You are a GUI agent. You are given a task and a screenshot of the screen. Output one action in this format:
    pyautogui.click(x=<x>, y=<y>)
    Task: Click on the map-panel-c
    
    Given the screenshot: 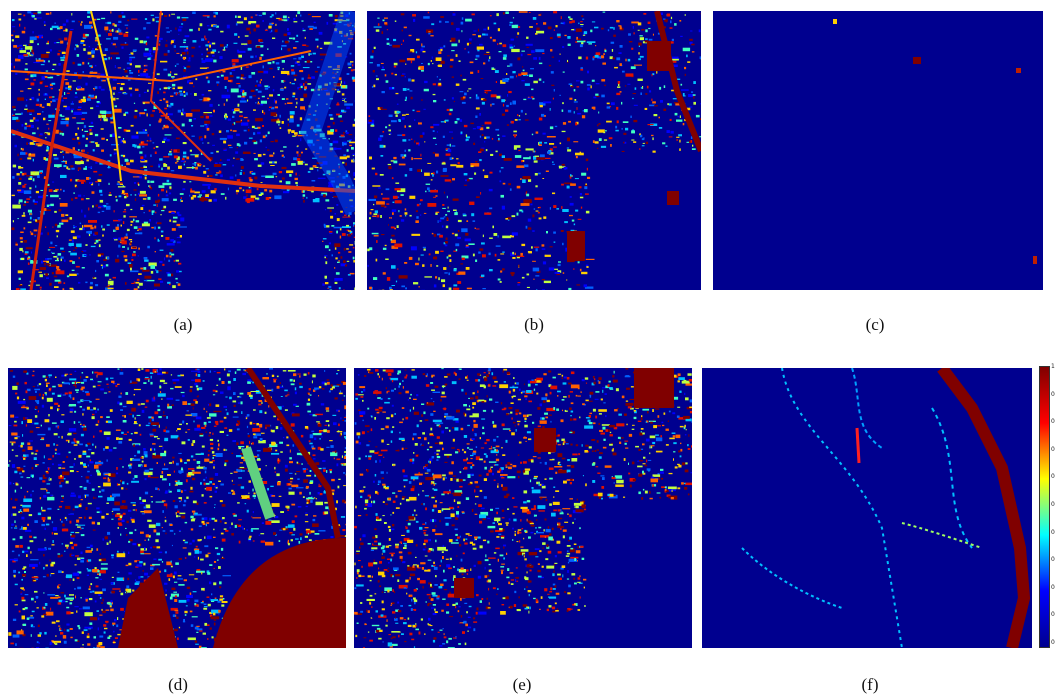 What is the action you would take?
    pyautogui.click(x=878, y=150)
    